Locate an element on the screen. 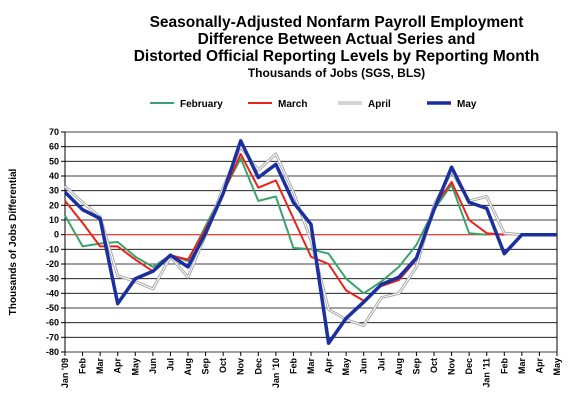 Image resolution: width=577 pixels, height=403 pixels. y-tick-label: -80 is located at coordinates (52, 352).